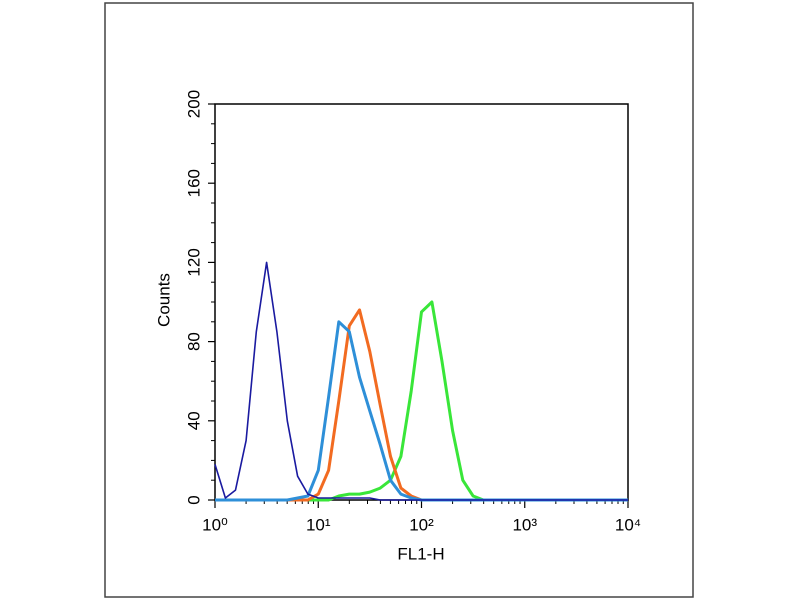 Image resolution: width=800 pixels, height=600 pixels. What do you see at coordinates (628, 524) in the screenshot?
I see `x-tick-label: 10⁴` at bounding box center [628, 524].